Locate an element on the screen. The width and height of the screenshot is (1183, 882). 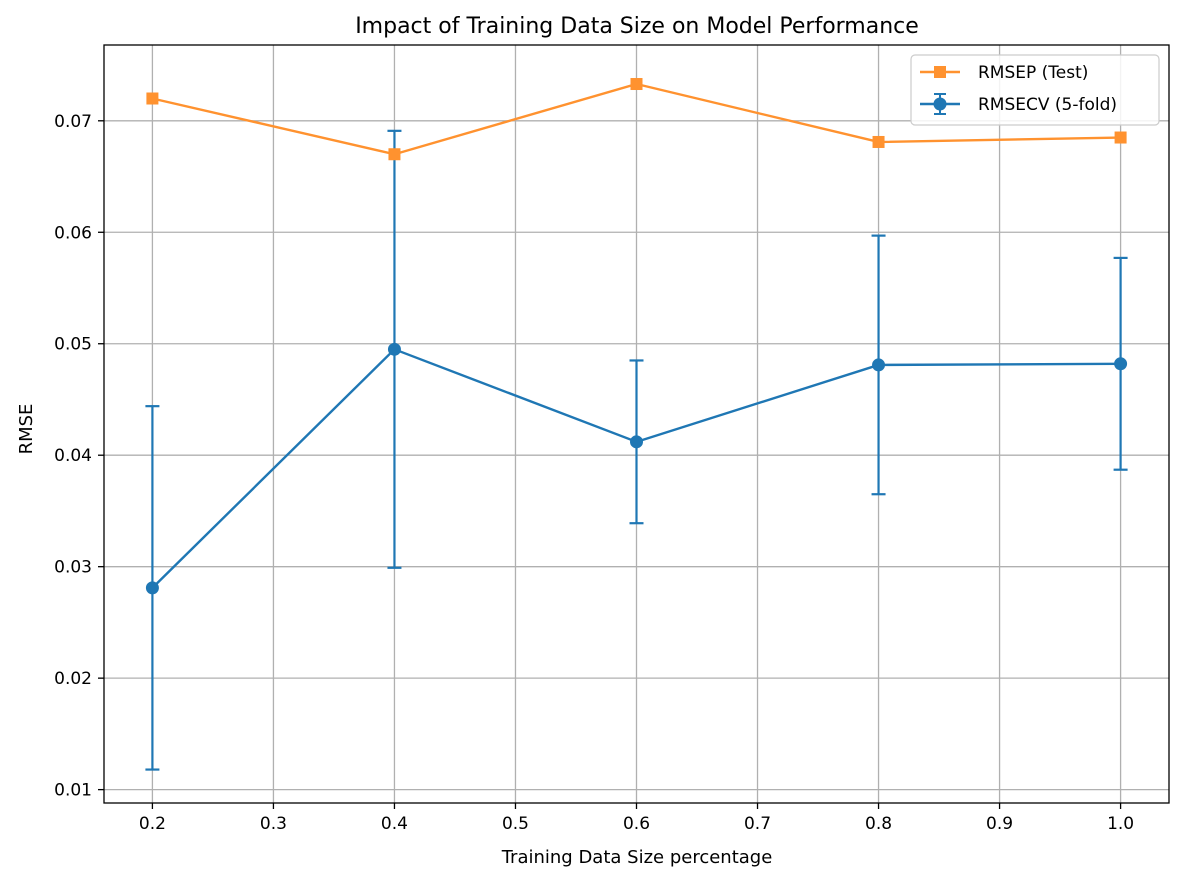
y-axis-label: RMSE is located at coordinates (26, 429).